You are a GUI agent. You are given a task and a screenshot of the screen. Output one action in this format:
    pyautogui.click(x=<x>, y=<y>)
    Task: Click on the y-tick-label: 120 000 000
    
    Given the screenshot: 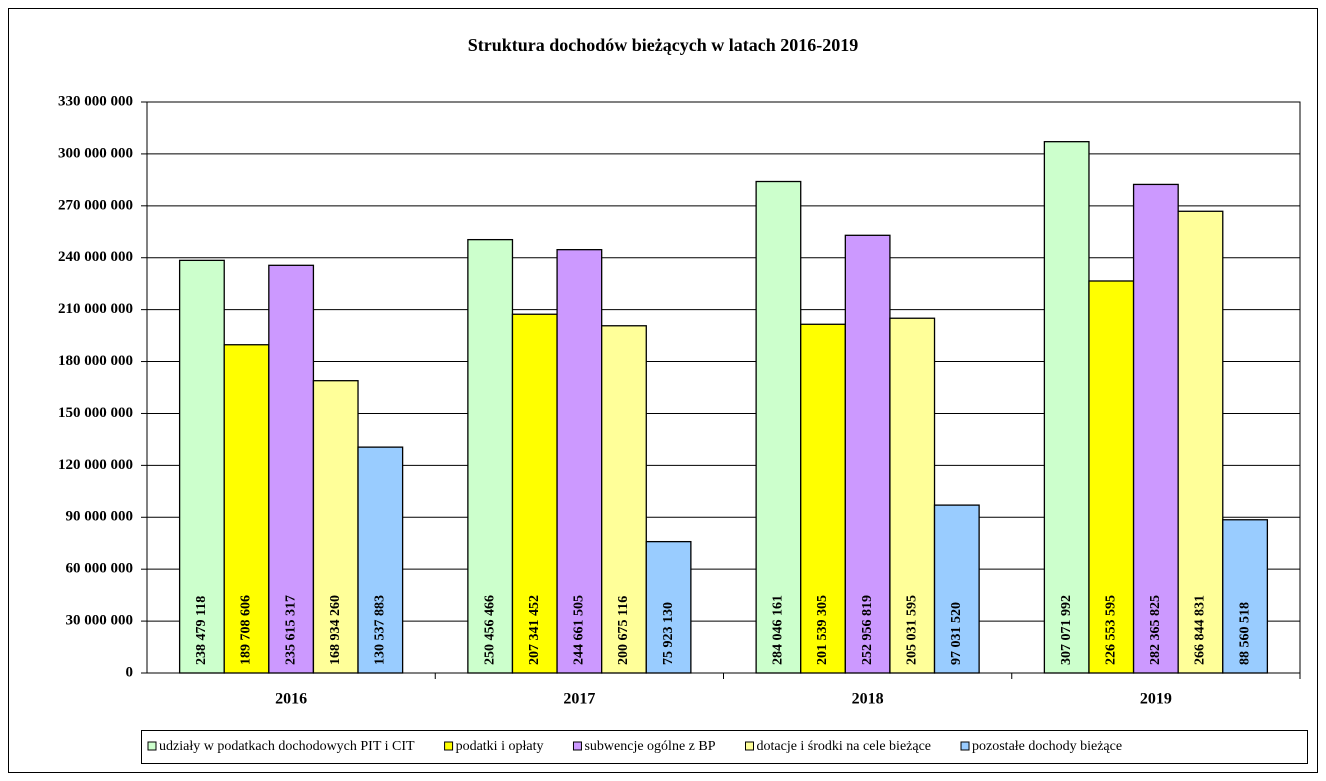 What is the action you would take?
    pyautogui.click(x=95, y=465)
    